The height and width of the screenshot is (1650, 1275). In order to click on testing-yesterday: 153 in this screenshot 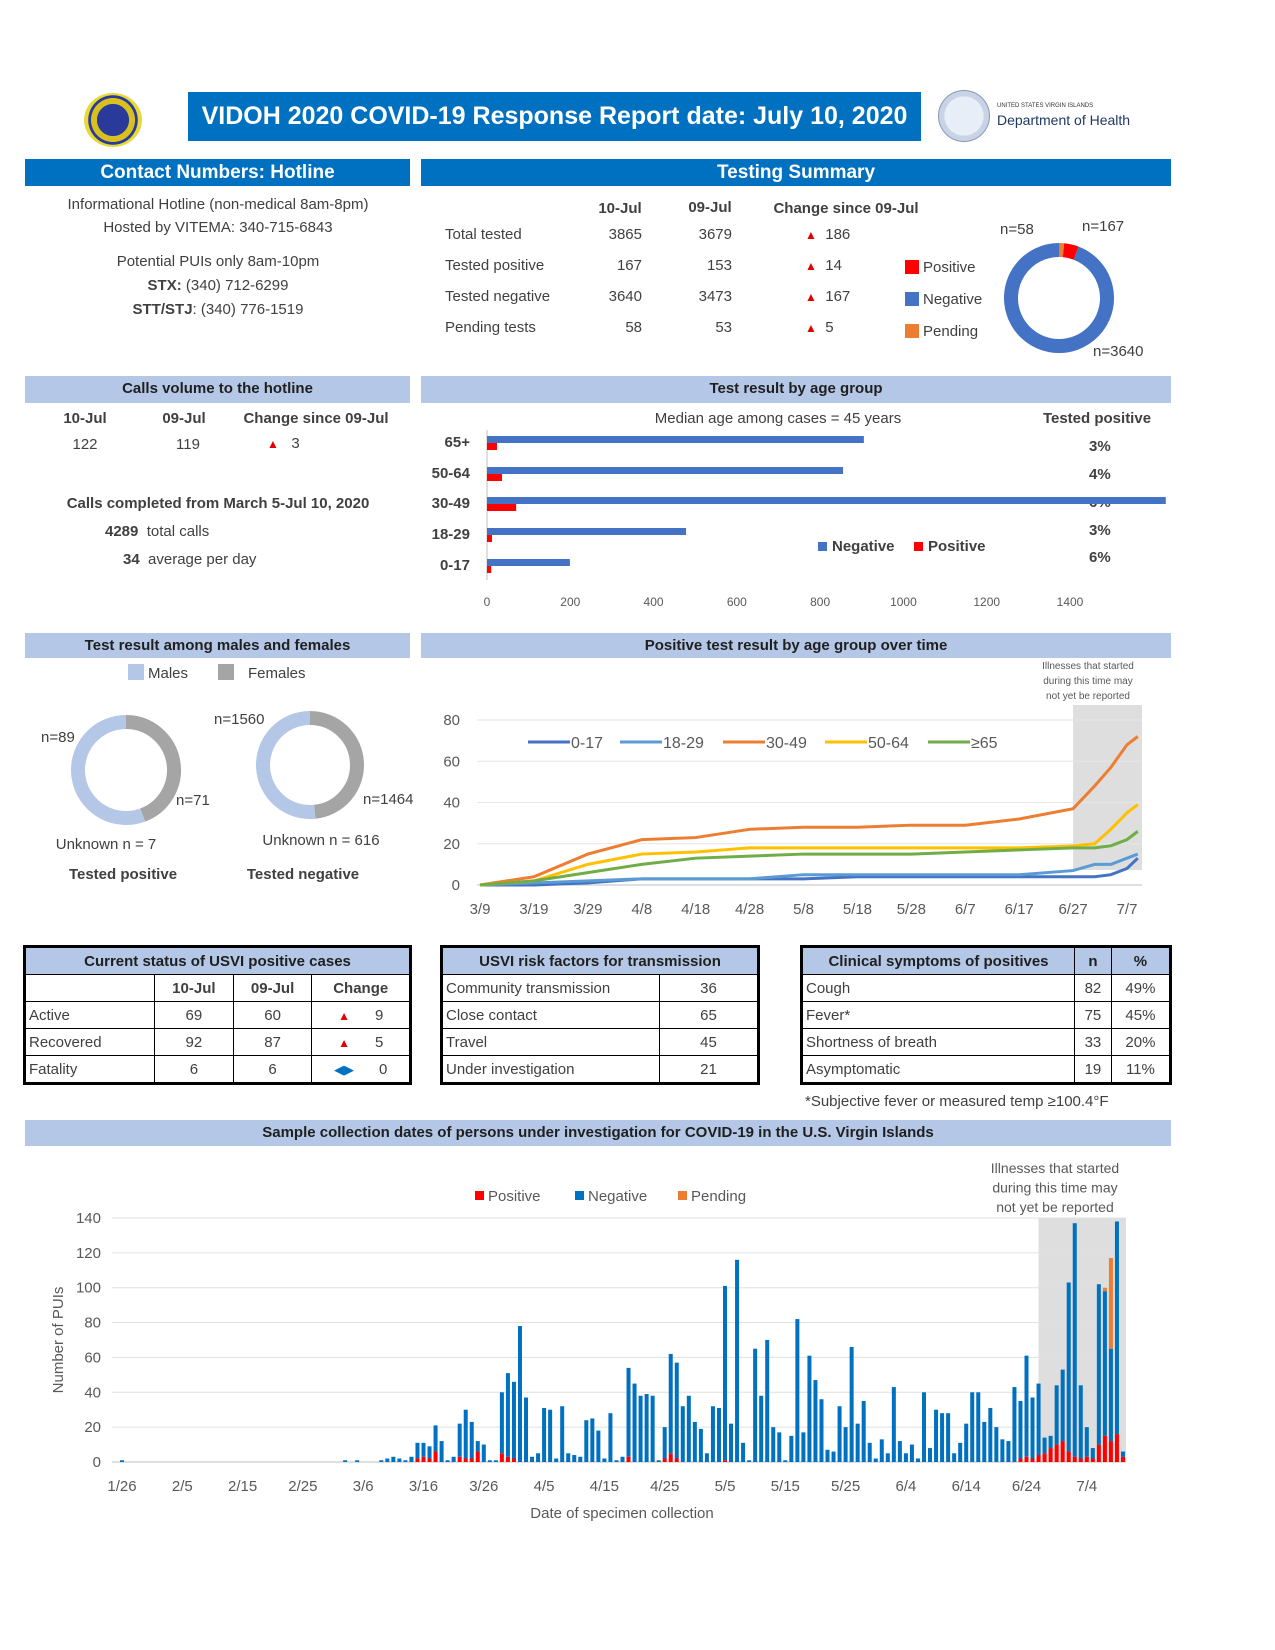, I will do `click(719, 265)`.